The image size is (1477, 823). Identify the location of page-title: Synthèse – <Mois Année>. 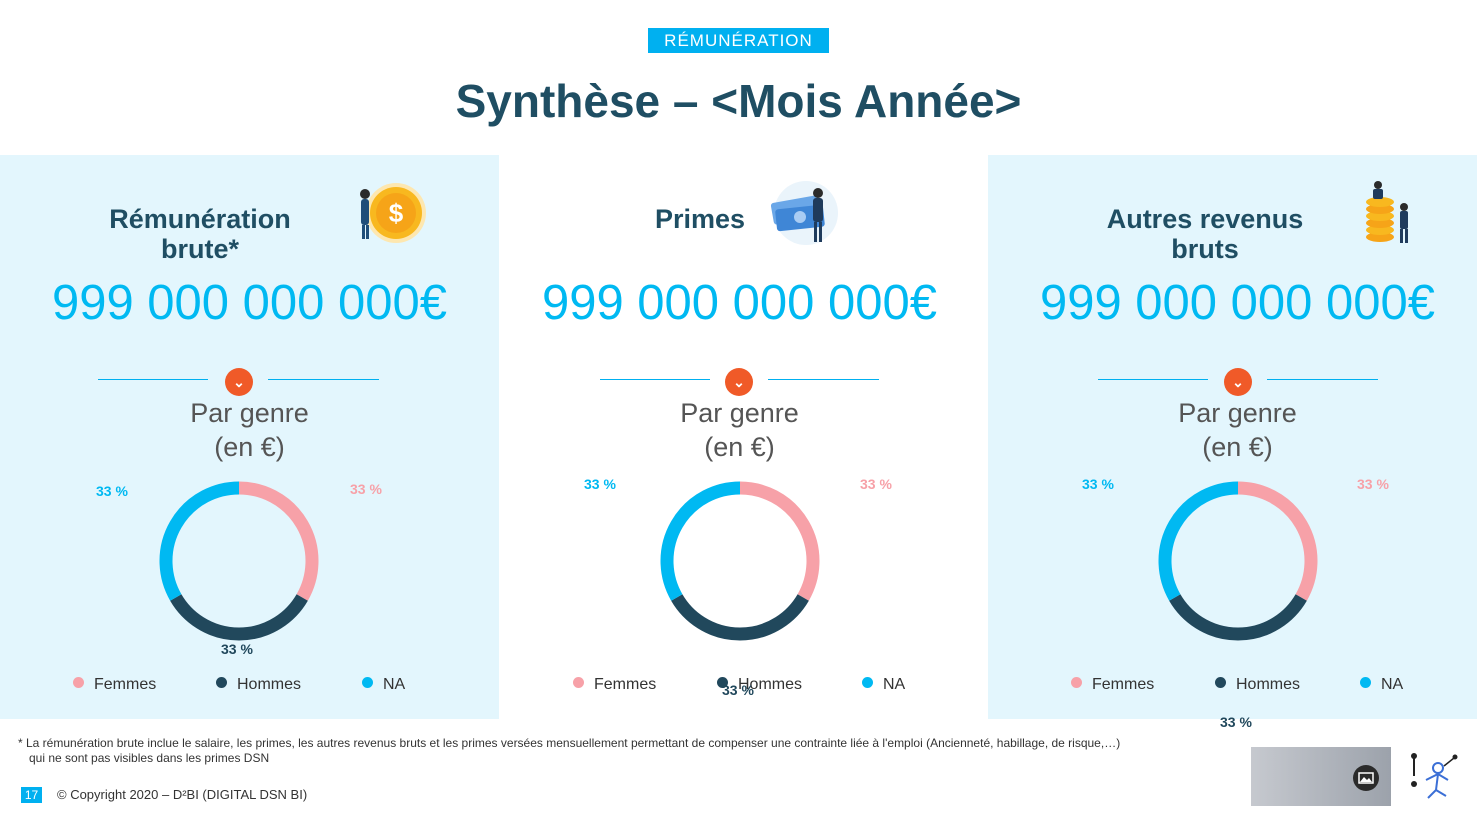
(738, 101).